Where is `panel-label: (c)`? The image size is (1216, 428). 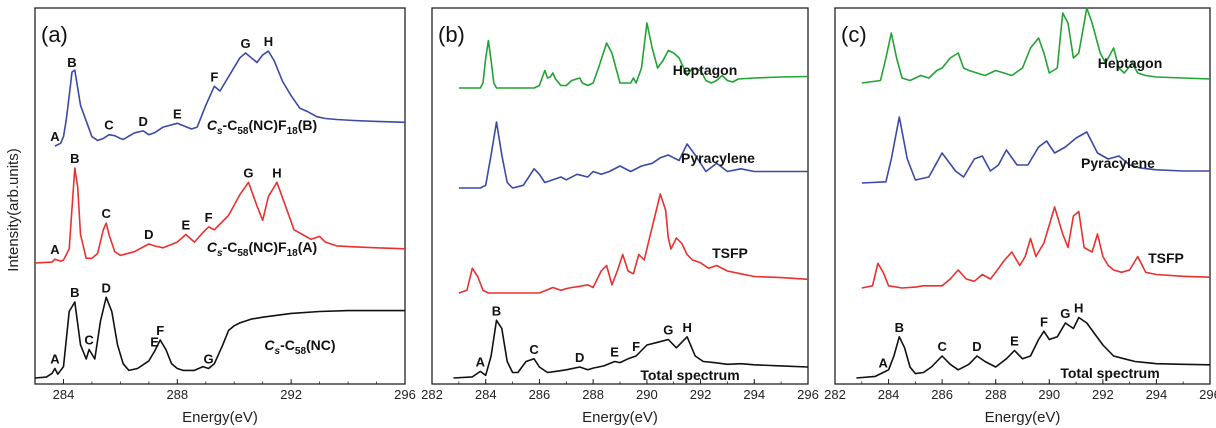
panel-label: (c) is located at coordinates (854, 34).